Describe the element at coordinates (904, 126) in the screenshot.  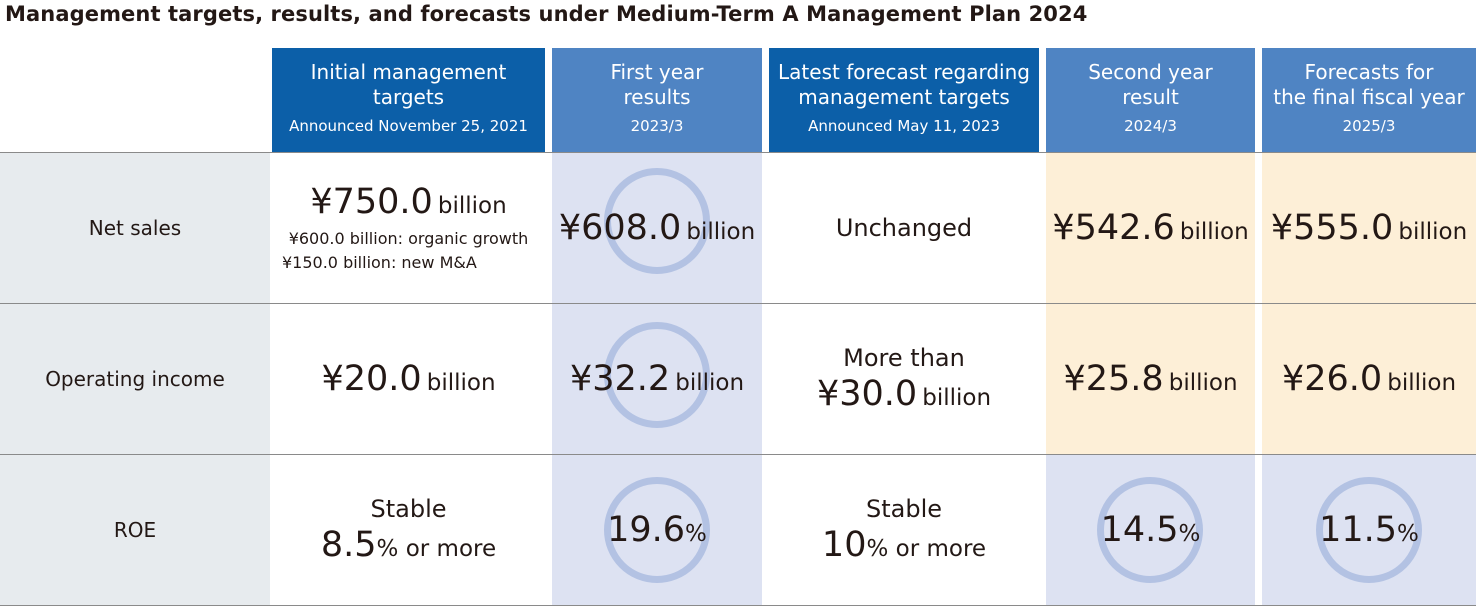
I see `column-header-sub: Announced May 11, 2023` at that location.